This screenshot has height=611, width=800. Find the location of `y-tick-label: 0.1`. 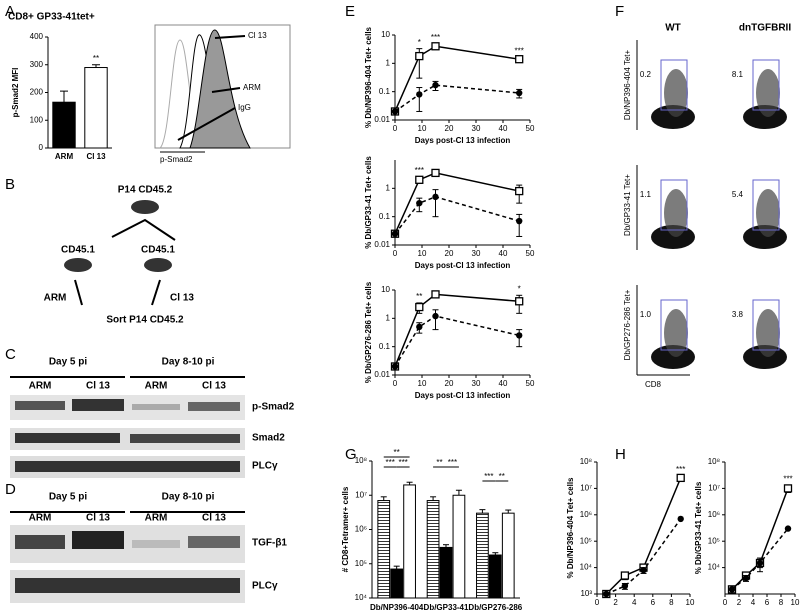

y-tick-label: 0.1 is located at coordinates (385, 91).